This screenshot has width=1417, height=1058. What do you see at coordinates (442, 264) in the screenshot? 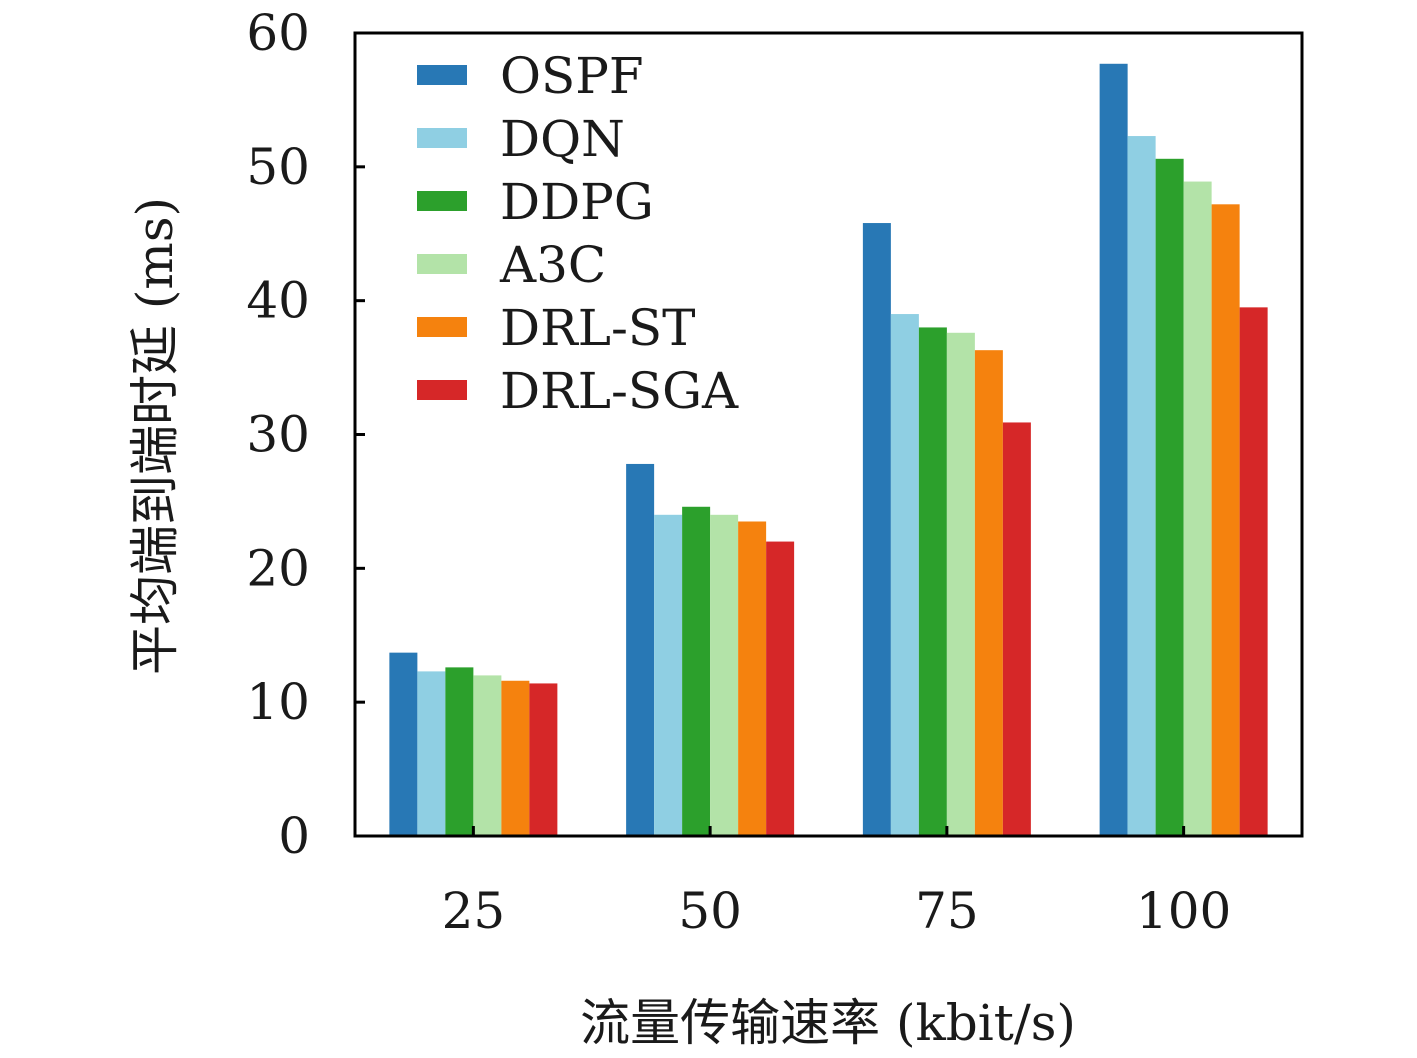
I see `legend-swatch-a3c` at bounding box center [442, 264].